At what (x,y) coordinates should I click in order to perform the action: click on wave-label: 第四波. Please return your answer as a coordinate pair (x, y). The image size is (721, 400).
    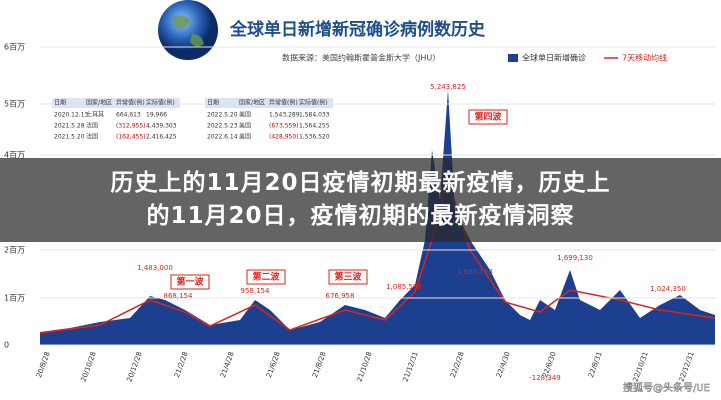
    Looking at the image, I should click on (488, 117).